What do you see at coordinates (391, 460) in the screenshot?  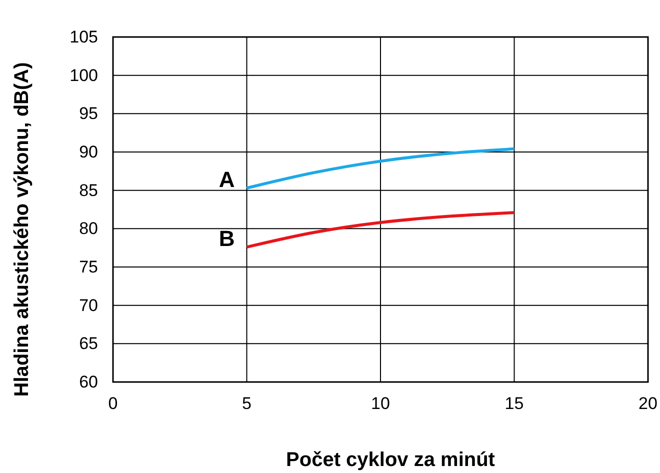 I see `x-axis-title: Počet cyklov za minút` at bounding box center [391, 460].